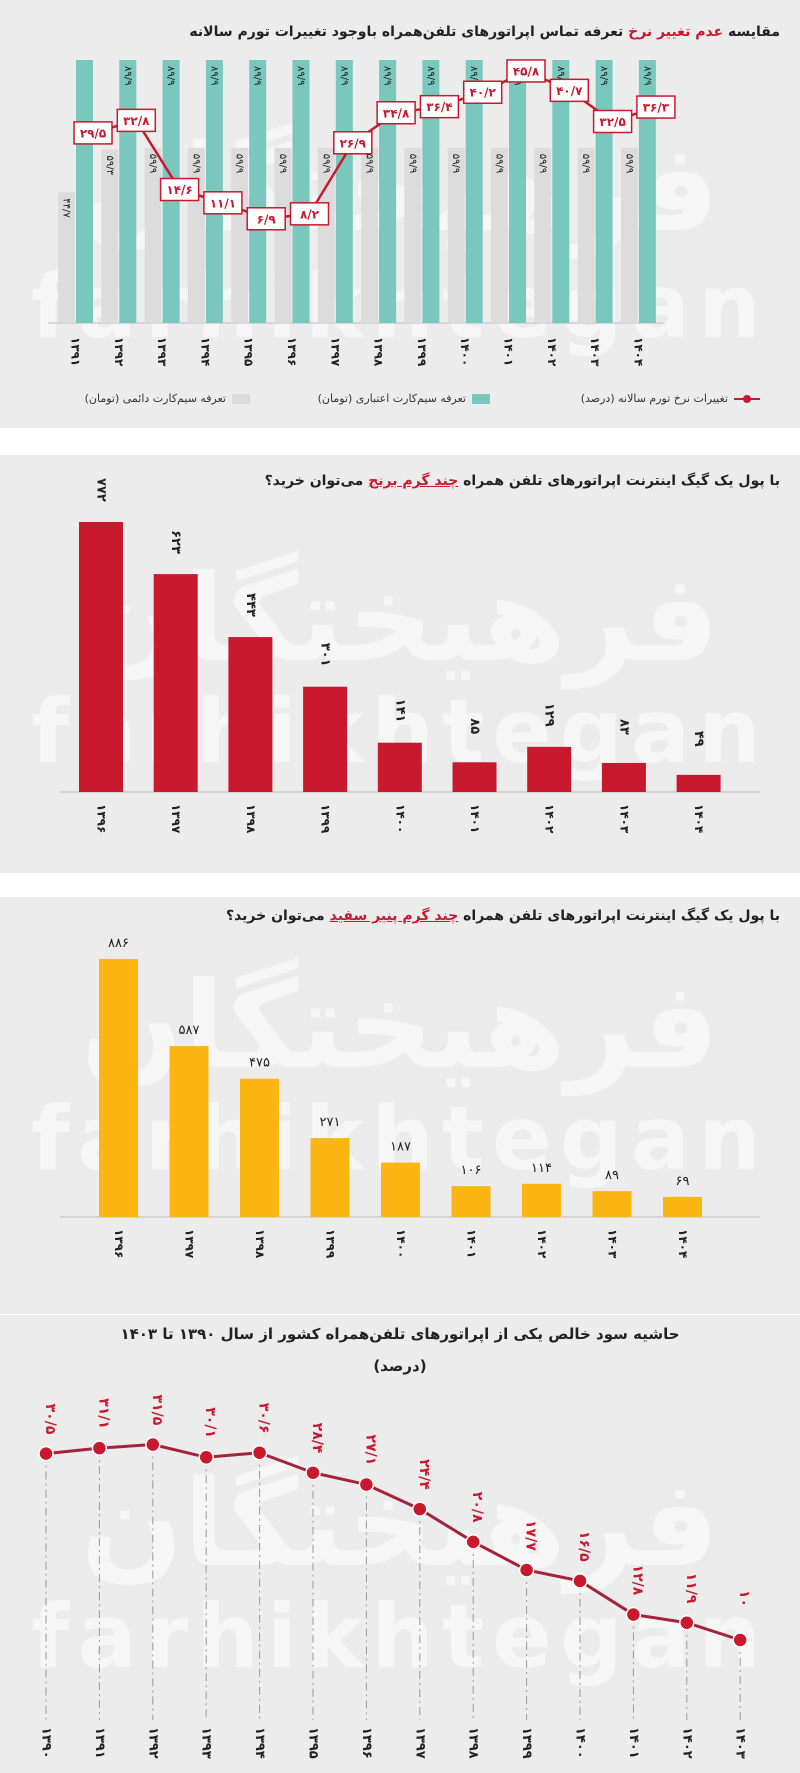 Image resolution: width=800 pixels, height=1773 pixels. Describe the element at coordinates (698, 739) in the screenshot. I see `bar-value-label: ۴۹` at that location.